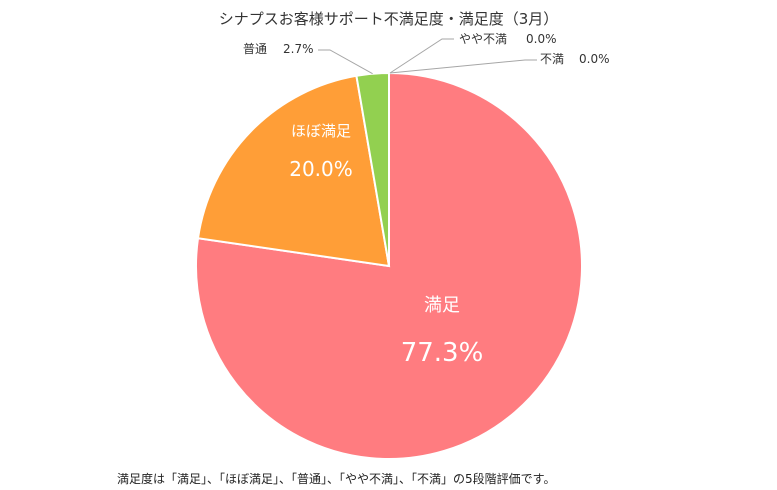  Describe the element at coordinates (463, 66) in the screenshot. I see `leader-fuman` at that location.